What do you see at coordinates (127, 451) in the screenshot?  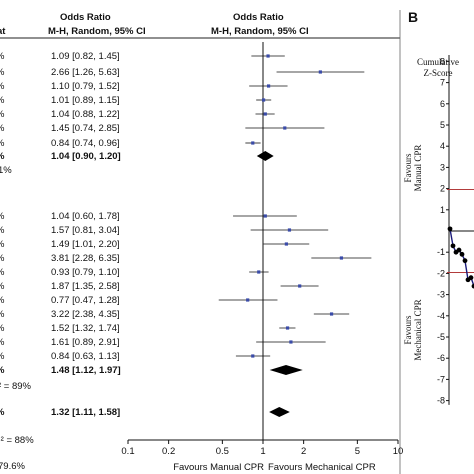 I see `x-tick-label-0: 0.1` at bounding box center [127, 451].